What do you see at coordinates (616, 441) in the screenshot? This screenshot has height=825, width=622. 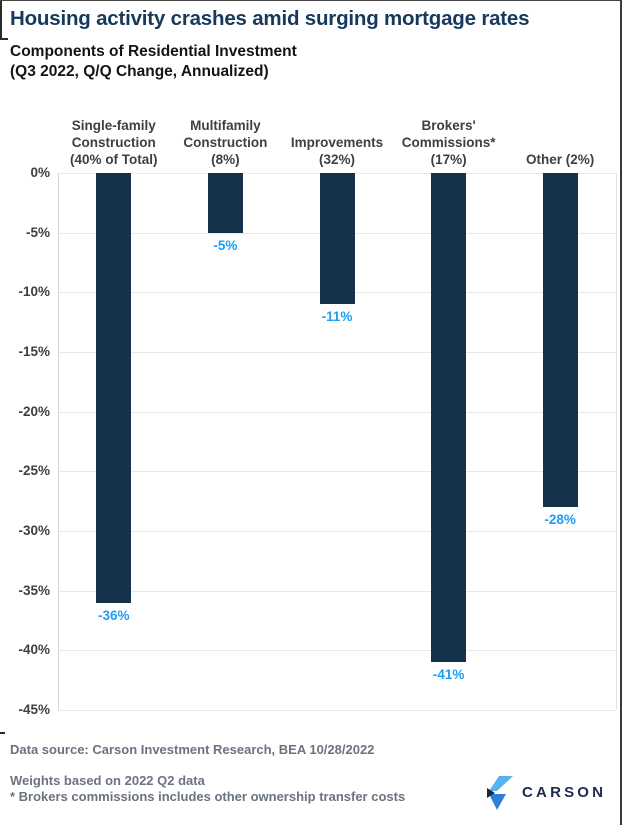 I see `plot-right-border` at bounding box center [616, 441].